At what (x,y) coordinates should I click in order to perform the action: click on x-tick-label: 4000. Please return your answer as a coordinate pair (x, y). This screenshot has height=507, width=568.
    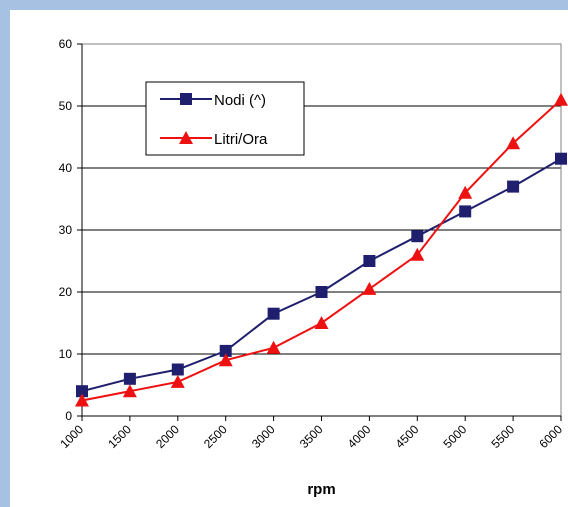
    Looking at the image, I should click on (359, 436).